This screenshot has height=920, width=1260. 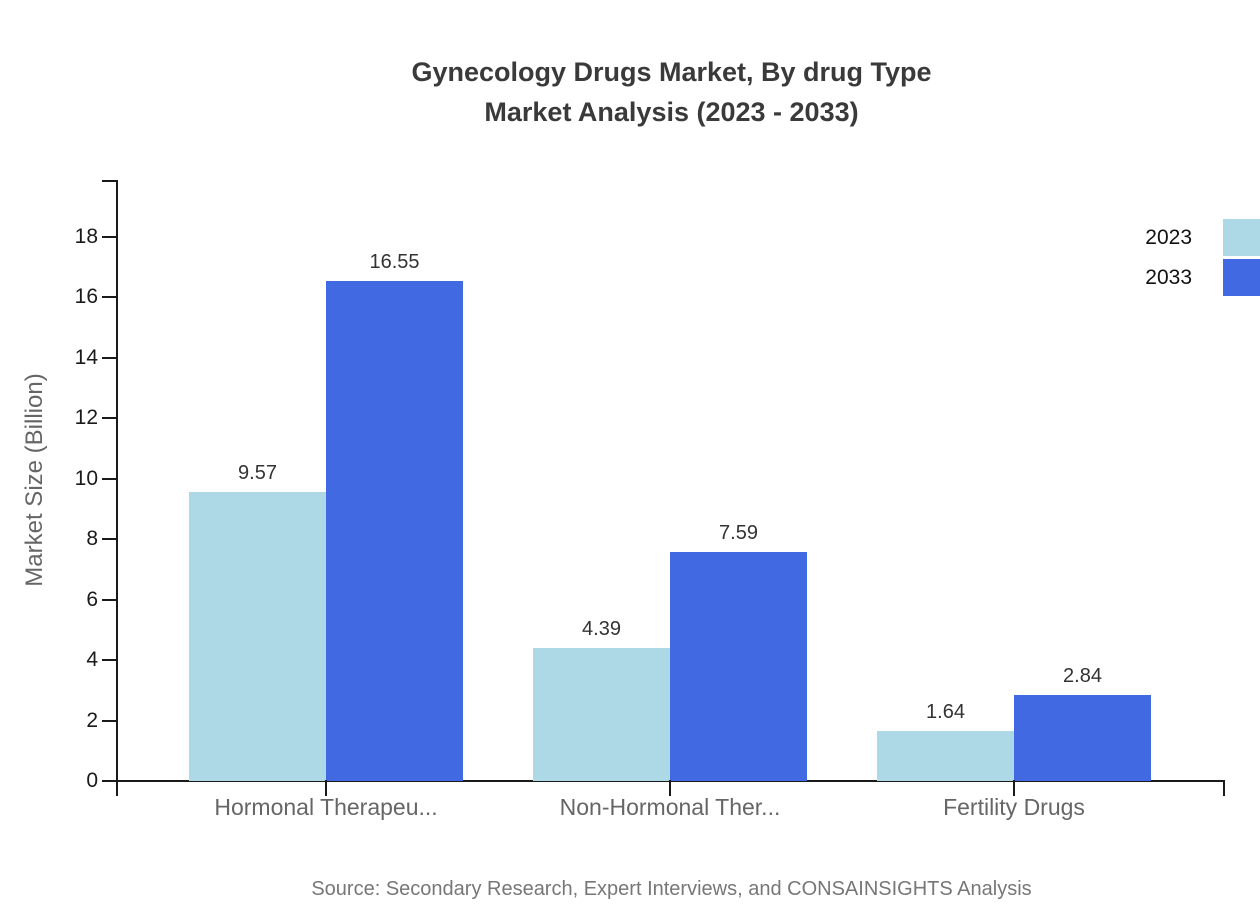 I want to click on value-label: 1.64, so click(x=945, y=712).